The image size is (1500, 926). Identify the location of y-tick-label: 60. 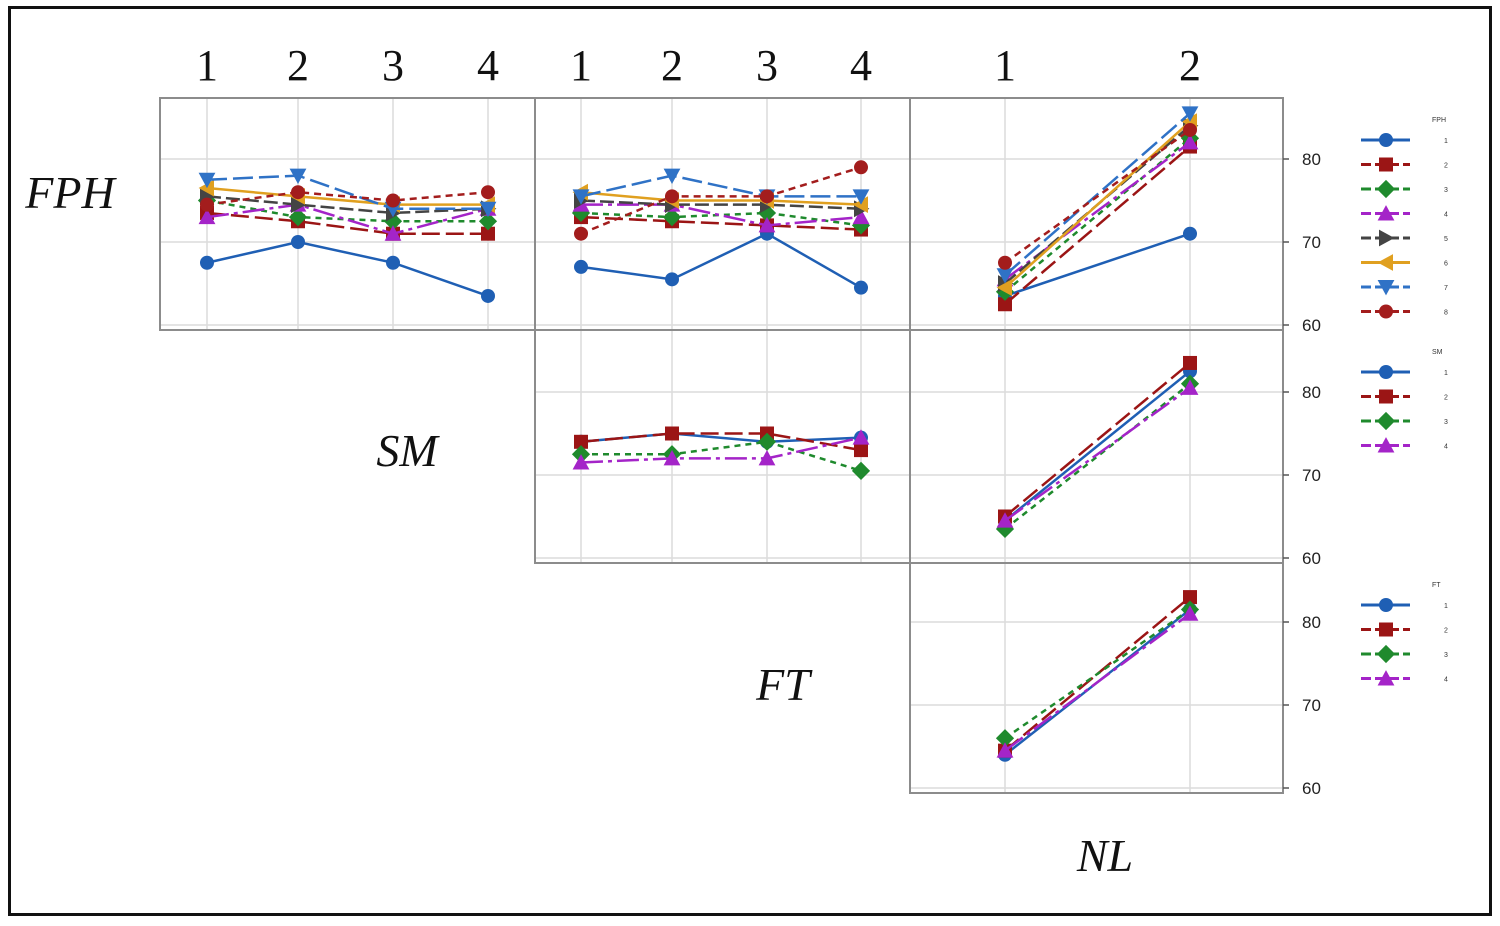
(1311, 558).